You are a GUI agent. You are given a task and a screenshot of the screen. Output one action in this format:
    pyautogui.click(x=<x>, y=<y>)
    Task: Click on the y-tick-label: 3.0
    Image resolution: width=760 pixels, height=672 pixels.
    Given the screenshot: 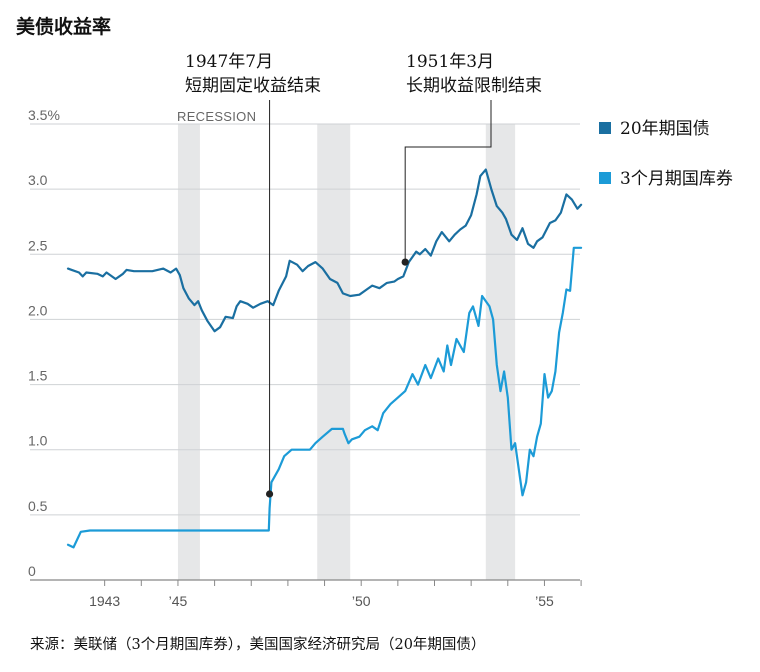 What is the action you would take?
    pyautogui.click(x=38, y=180)
    